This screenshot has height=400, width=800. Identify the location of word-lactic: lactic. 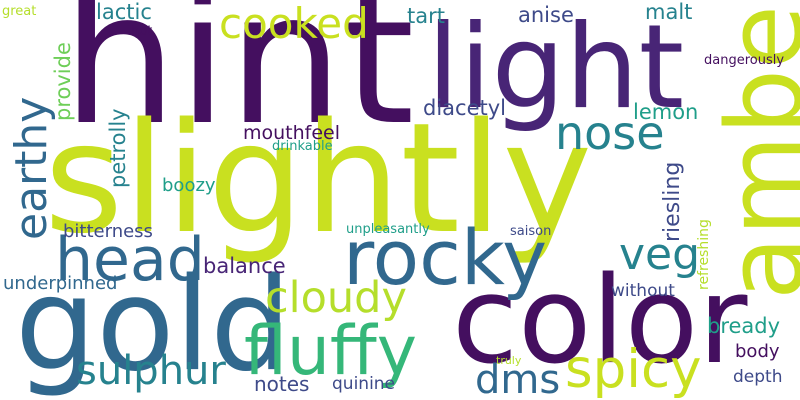
(124, 12).